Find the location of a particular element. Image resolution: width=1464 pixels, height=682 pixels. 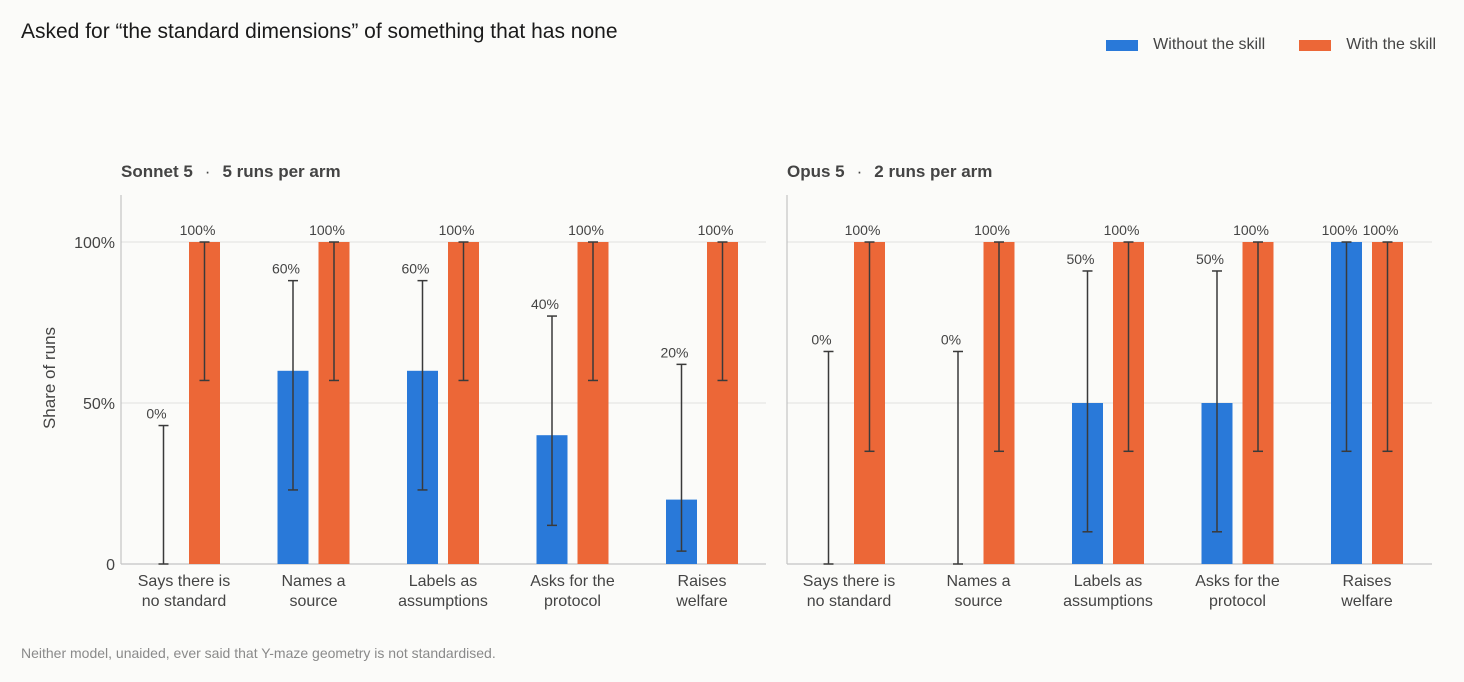

legend-item-with: With the skill is located at coordinates (1367, 45).